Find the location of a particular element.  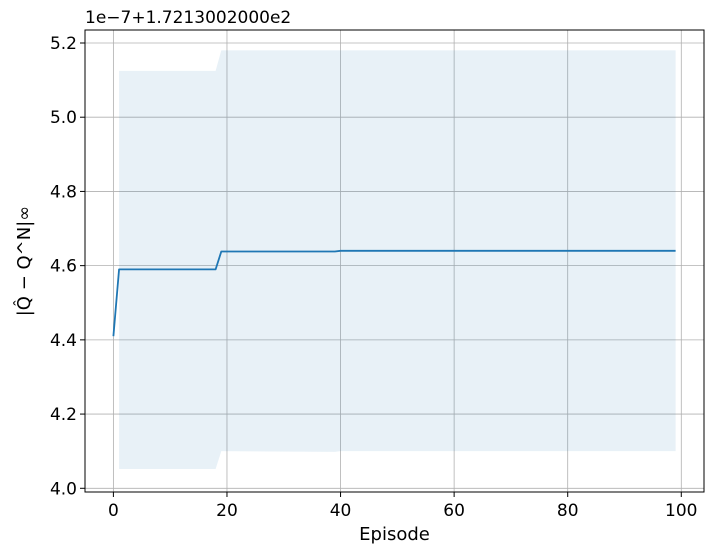

x-tick-label: 20 is located at coordinates (227, 511).